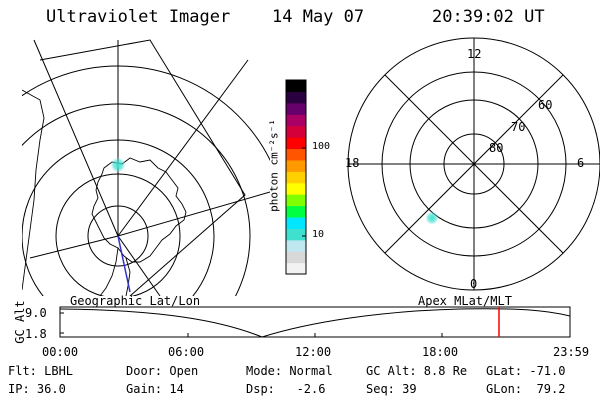  What do you see at coordinates (41, 371) in the screenshot?
I see `info-filter: Flt: LBHL` at bounding box center [41, 371].